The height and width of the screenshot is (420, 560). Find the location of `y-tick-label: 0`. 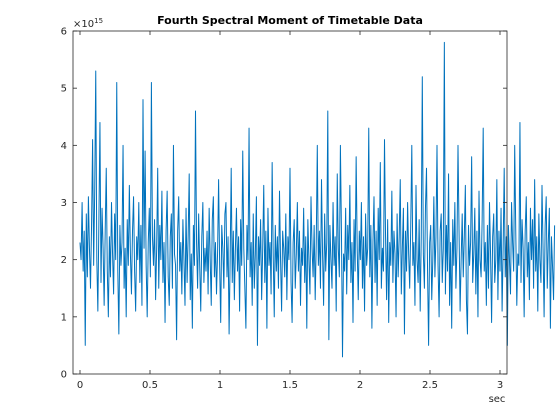

y-tick-label: 0 is located at coordinates (64, 375).